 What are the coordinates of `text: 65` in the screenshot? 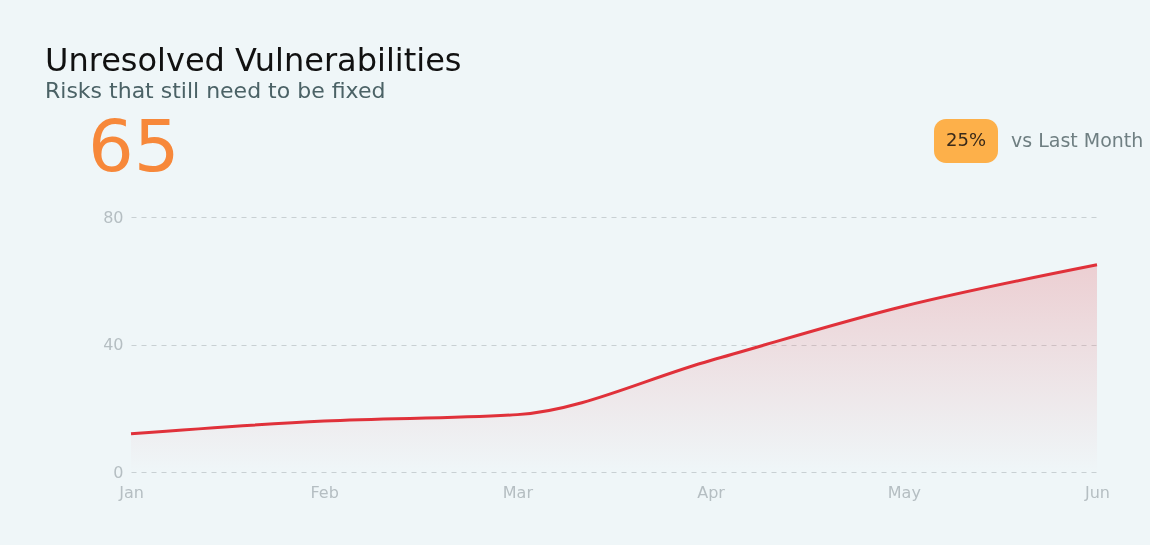 It's located at (134, 146).